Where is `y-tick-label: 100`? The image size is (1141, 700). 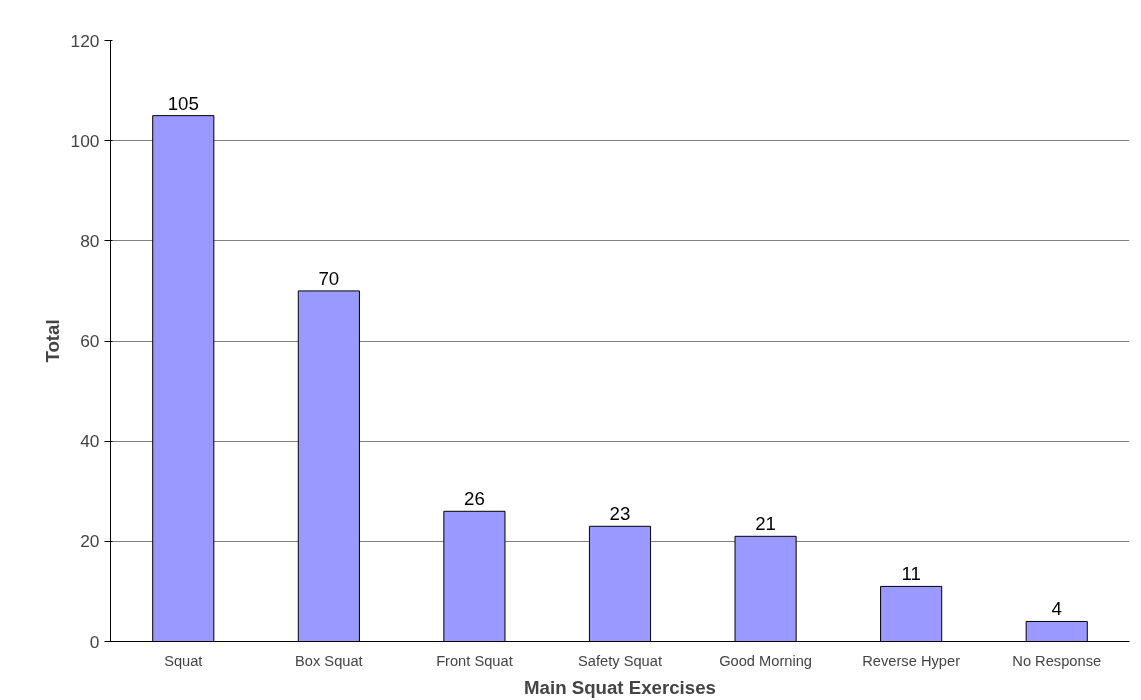
y-tick-label: 100 is located at coordinates (85, 140).